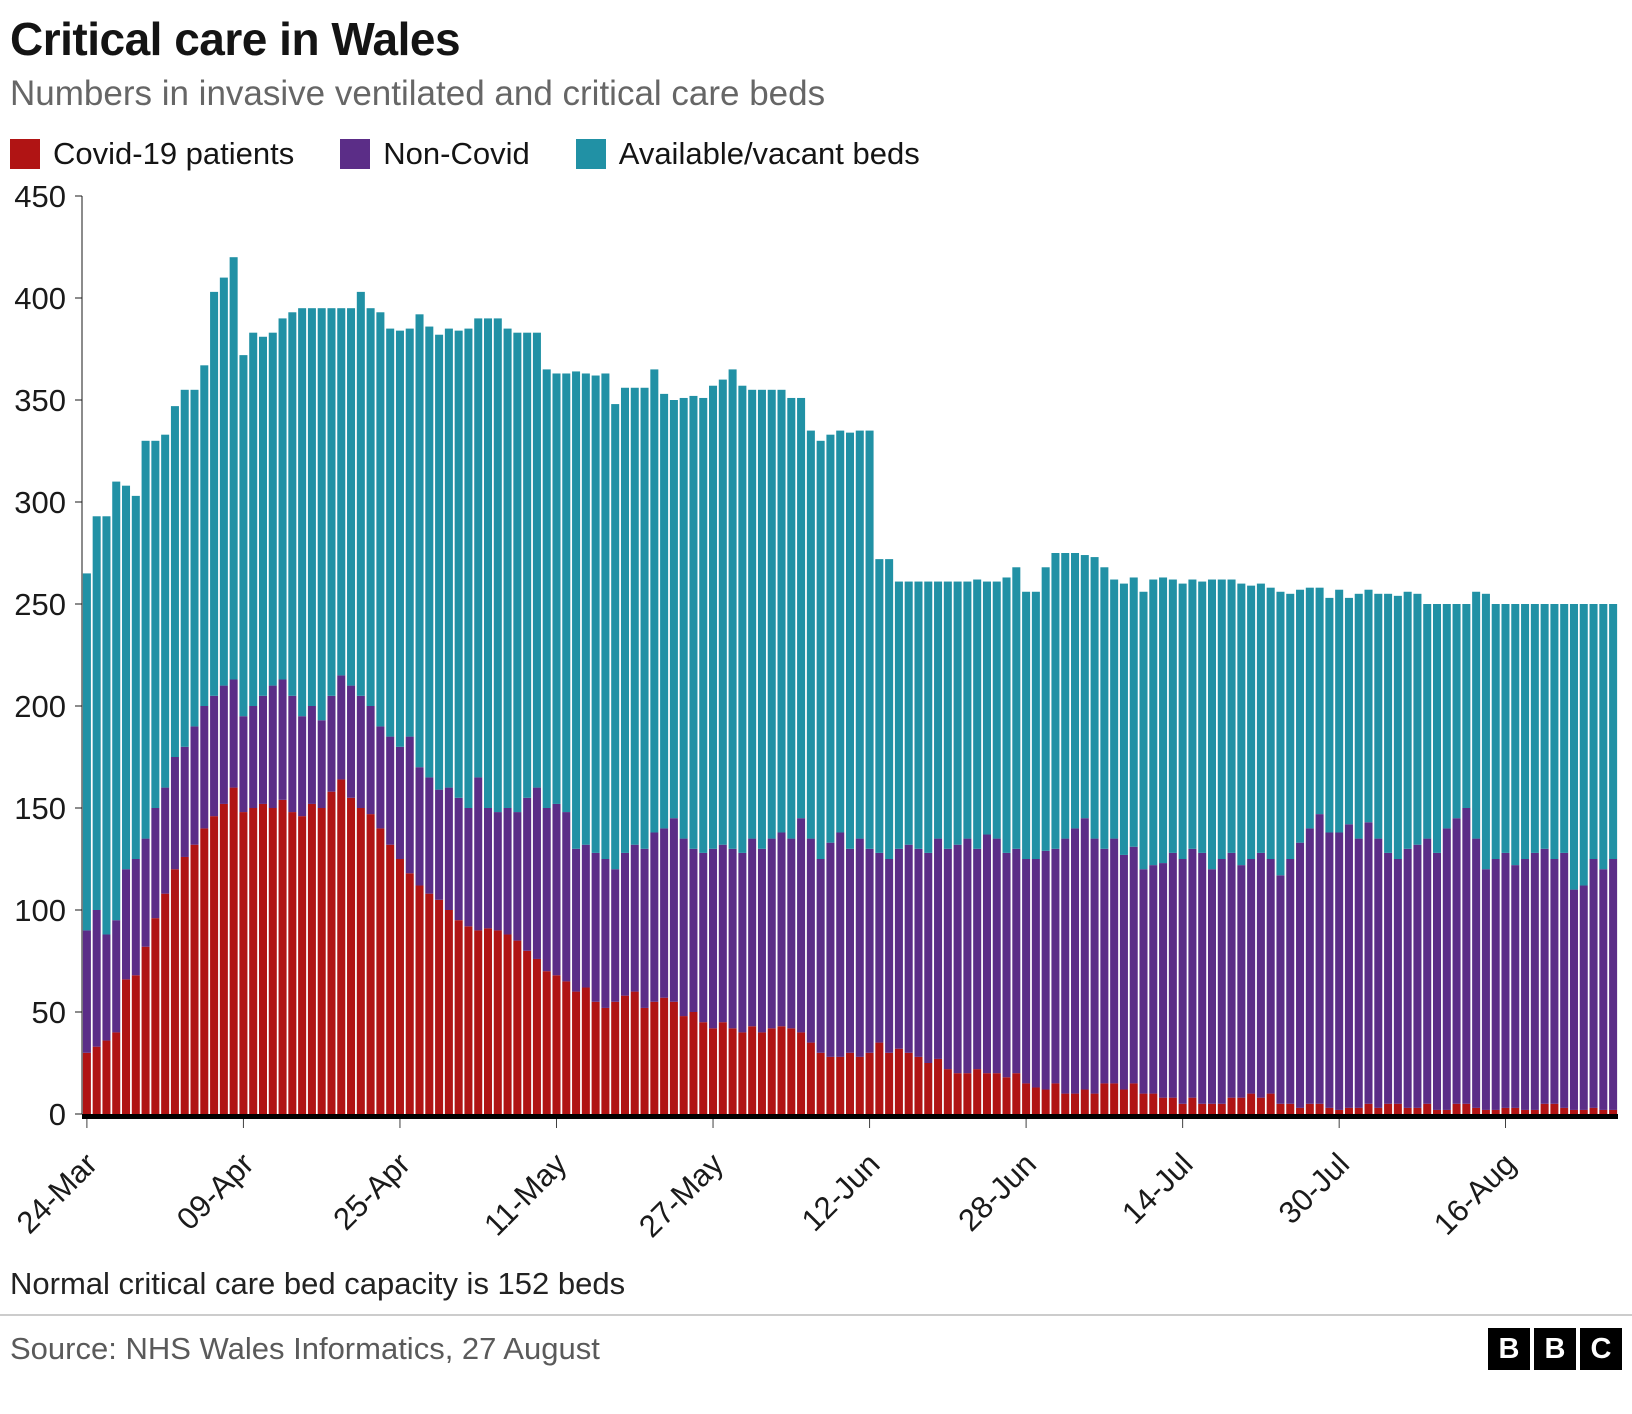 This screenshot has width=1632, height=1414. I want to click on y-tick-label: 150, so click(40, 808).